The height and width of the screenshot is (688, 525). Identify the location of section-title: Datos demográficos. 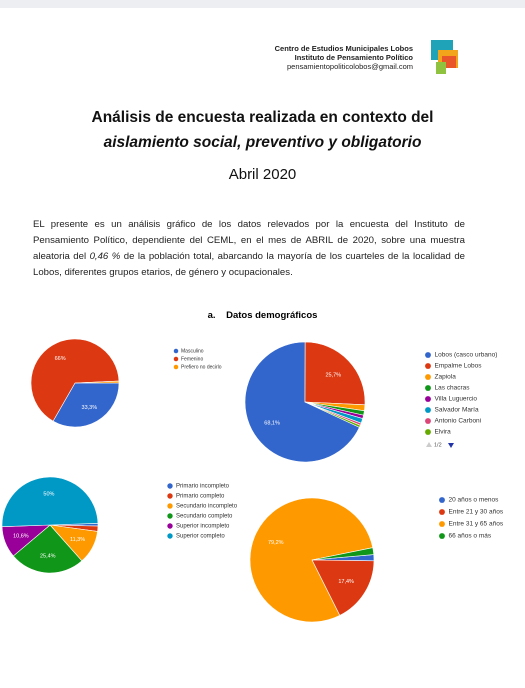
(272, 315).